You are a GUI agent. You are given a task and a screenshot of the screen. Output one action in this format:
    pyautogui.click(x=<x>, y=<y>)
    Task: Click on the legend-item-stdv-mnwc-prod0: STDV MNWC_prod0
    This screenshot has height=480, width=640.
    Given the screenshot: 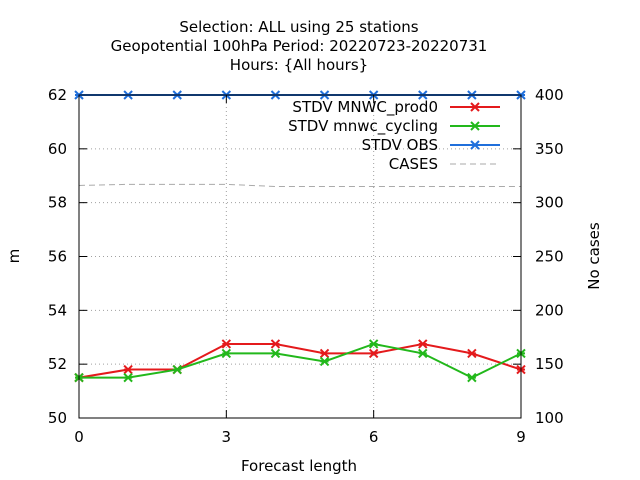 What is the action you would take?
    pyautogui.click(x=396, y=107)
    